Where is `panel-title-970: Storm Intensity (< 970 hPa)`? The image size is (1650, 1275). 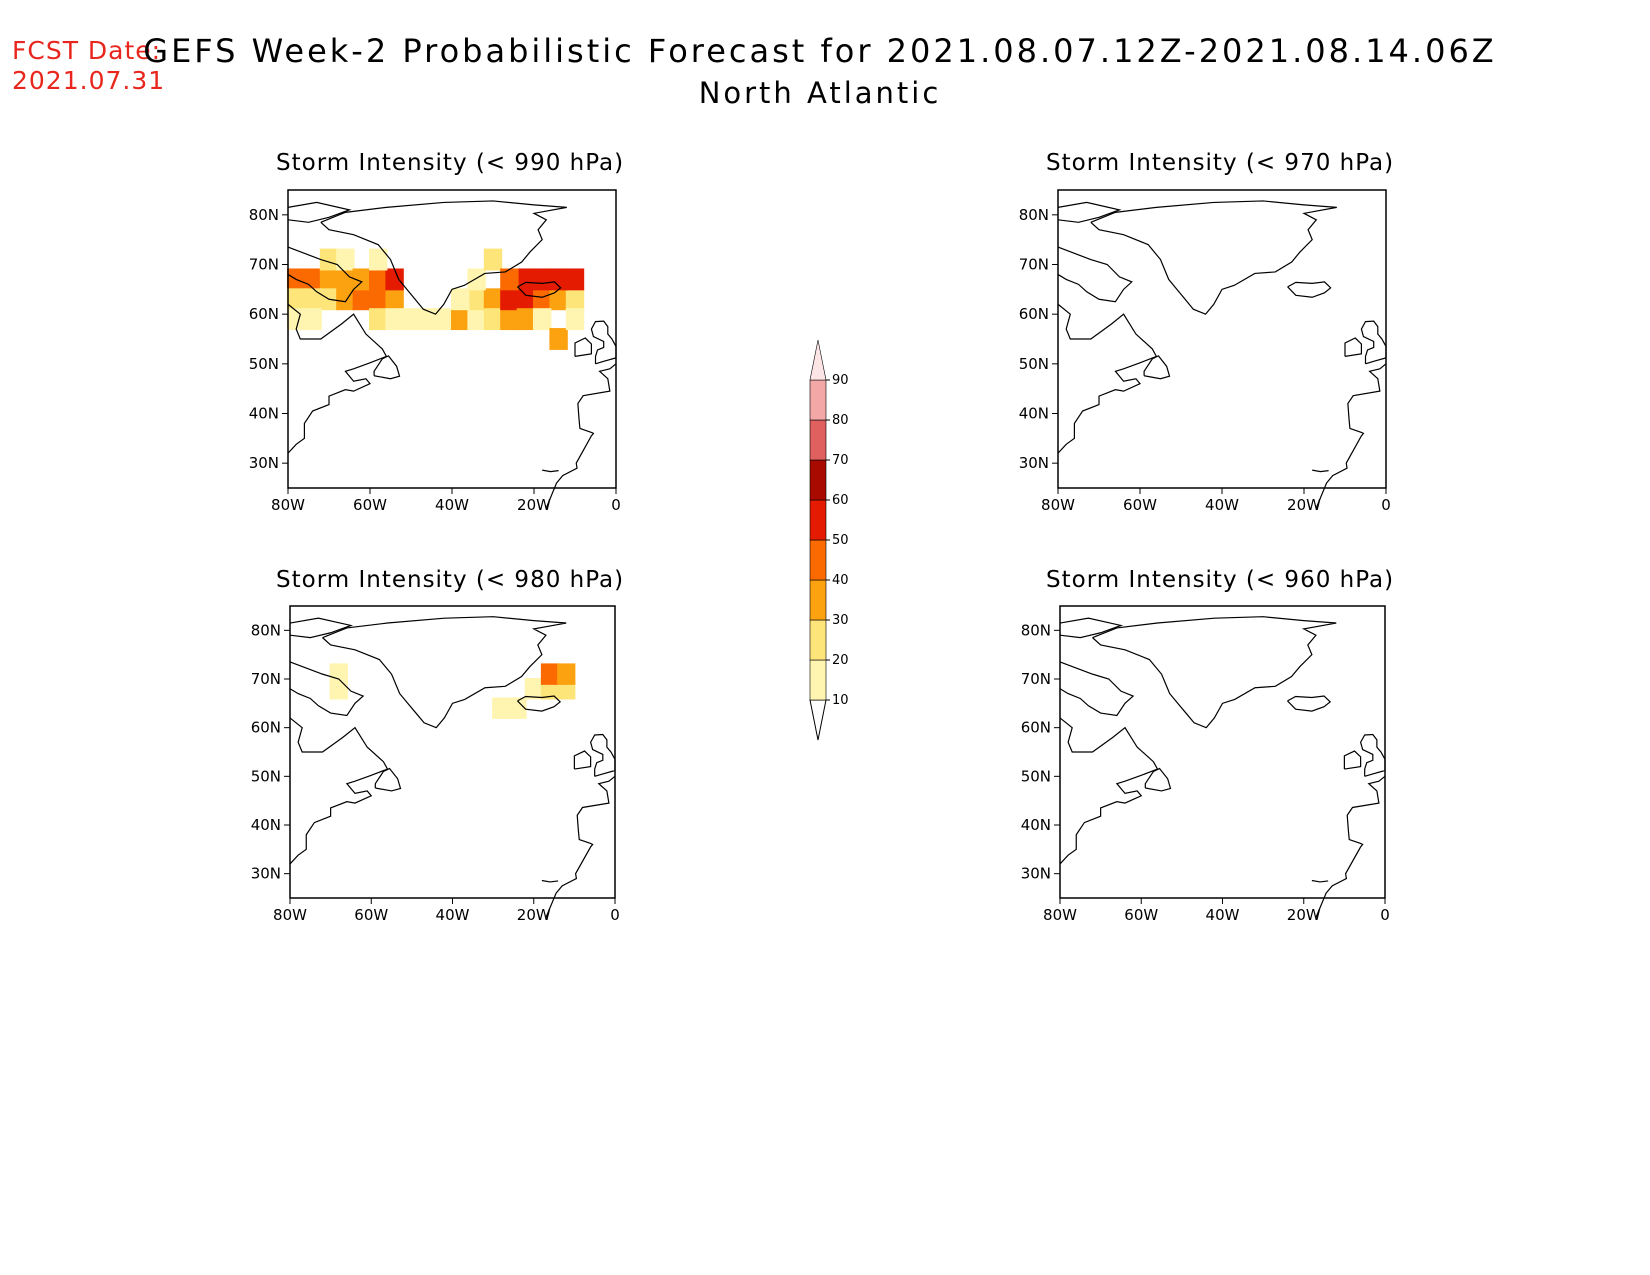
panel-title-970: Storm Intensity (< 970 hPa) is located at coordinates (1220, 163).